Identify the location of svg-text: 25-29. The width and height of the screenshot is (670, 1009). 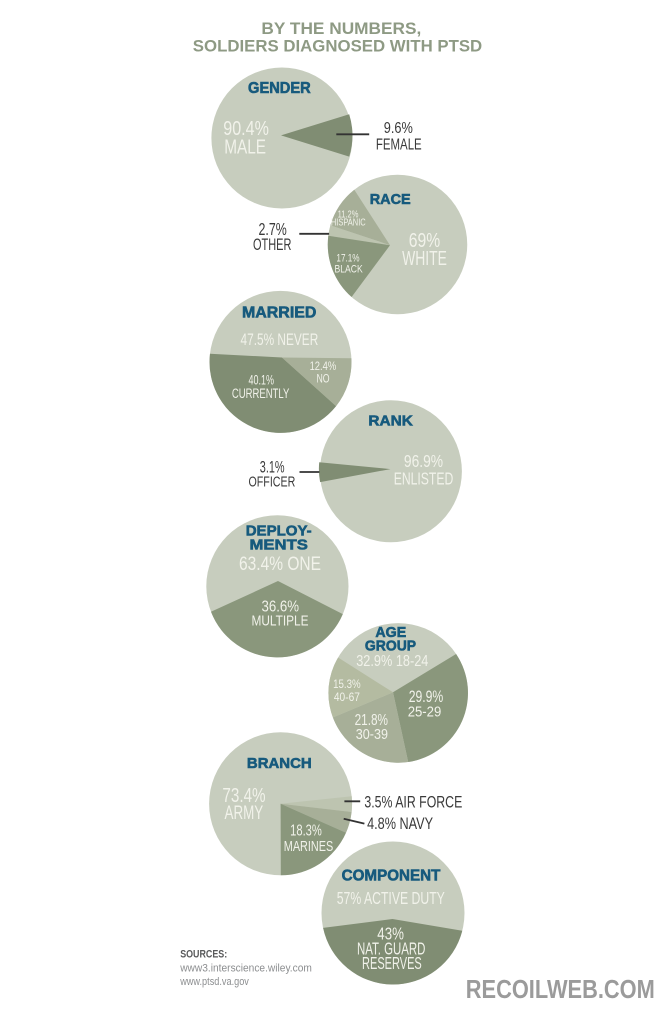
(425, 712).